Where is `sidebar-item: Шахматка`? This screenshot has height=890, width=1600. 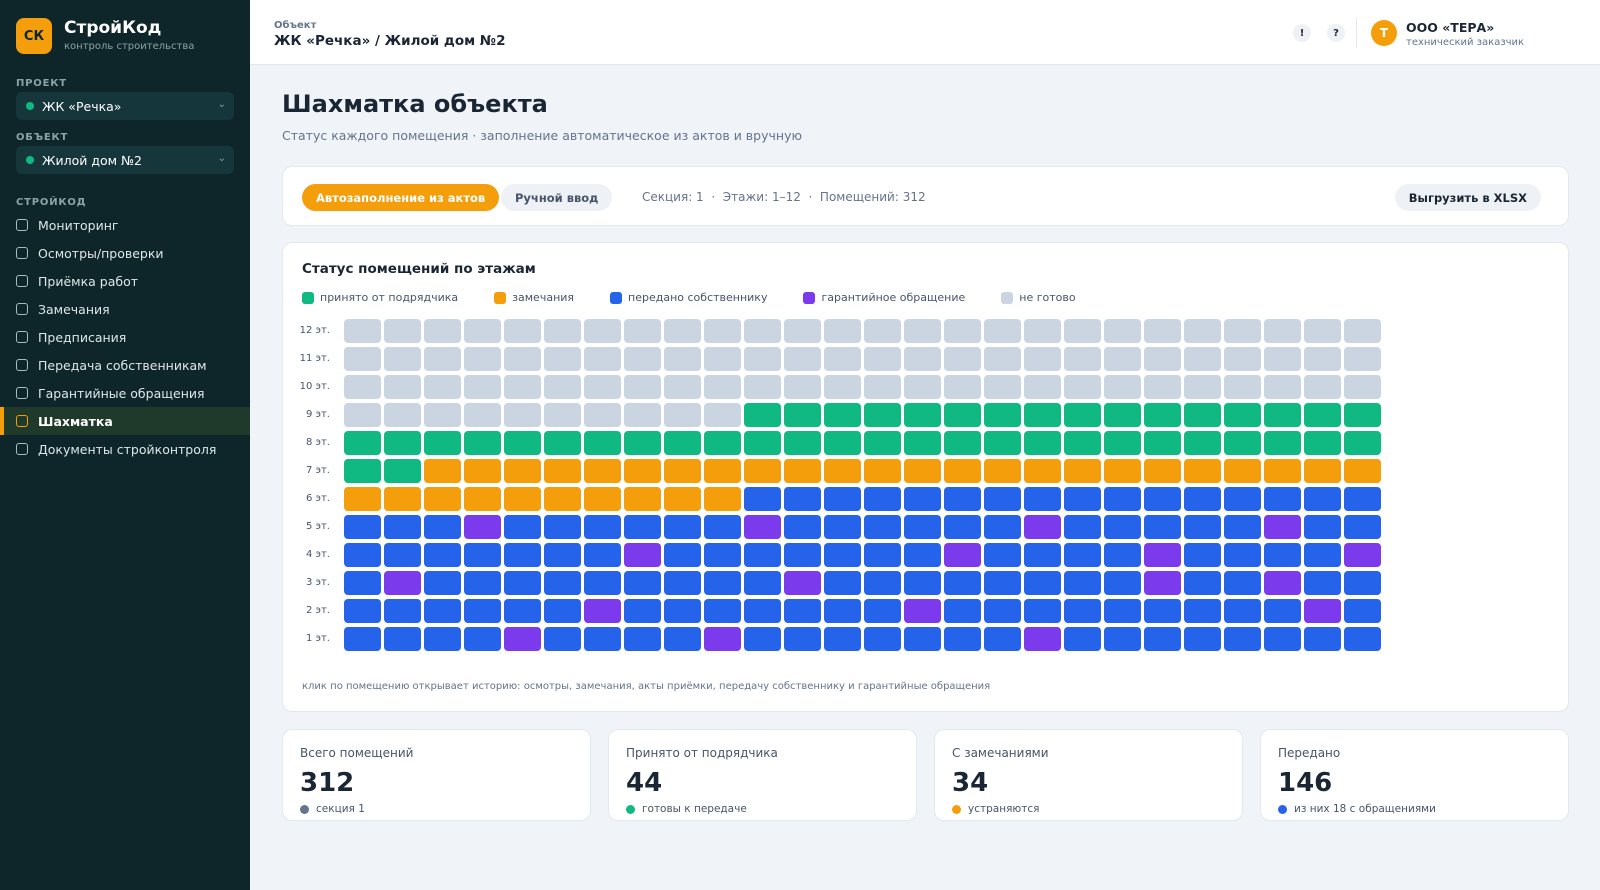 sidebar-item: Шахматка is located at coordinates (125, 421).